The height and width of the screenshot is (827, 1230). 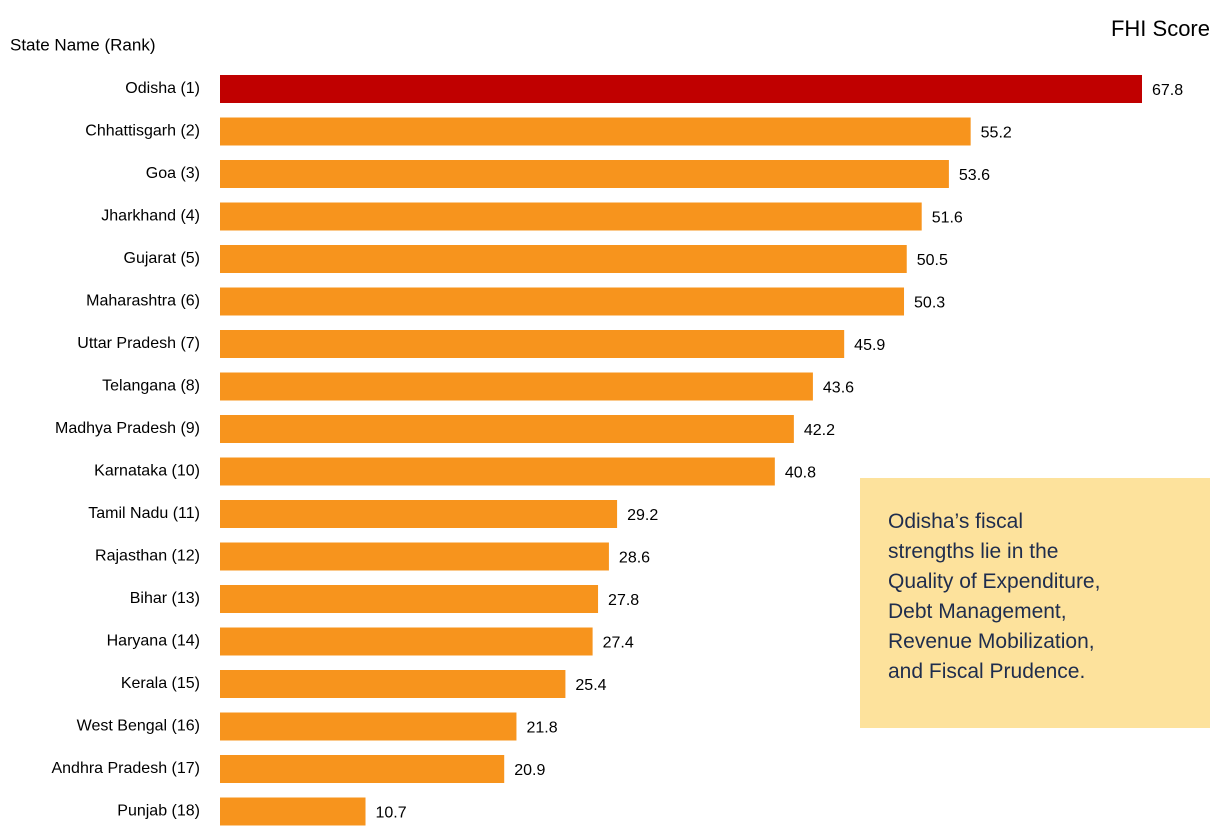 What do you see at coordinates (153, 641) in the screenshot?
I see `category-label: Haryana (14)` at bounding box center [153, 641].